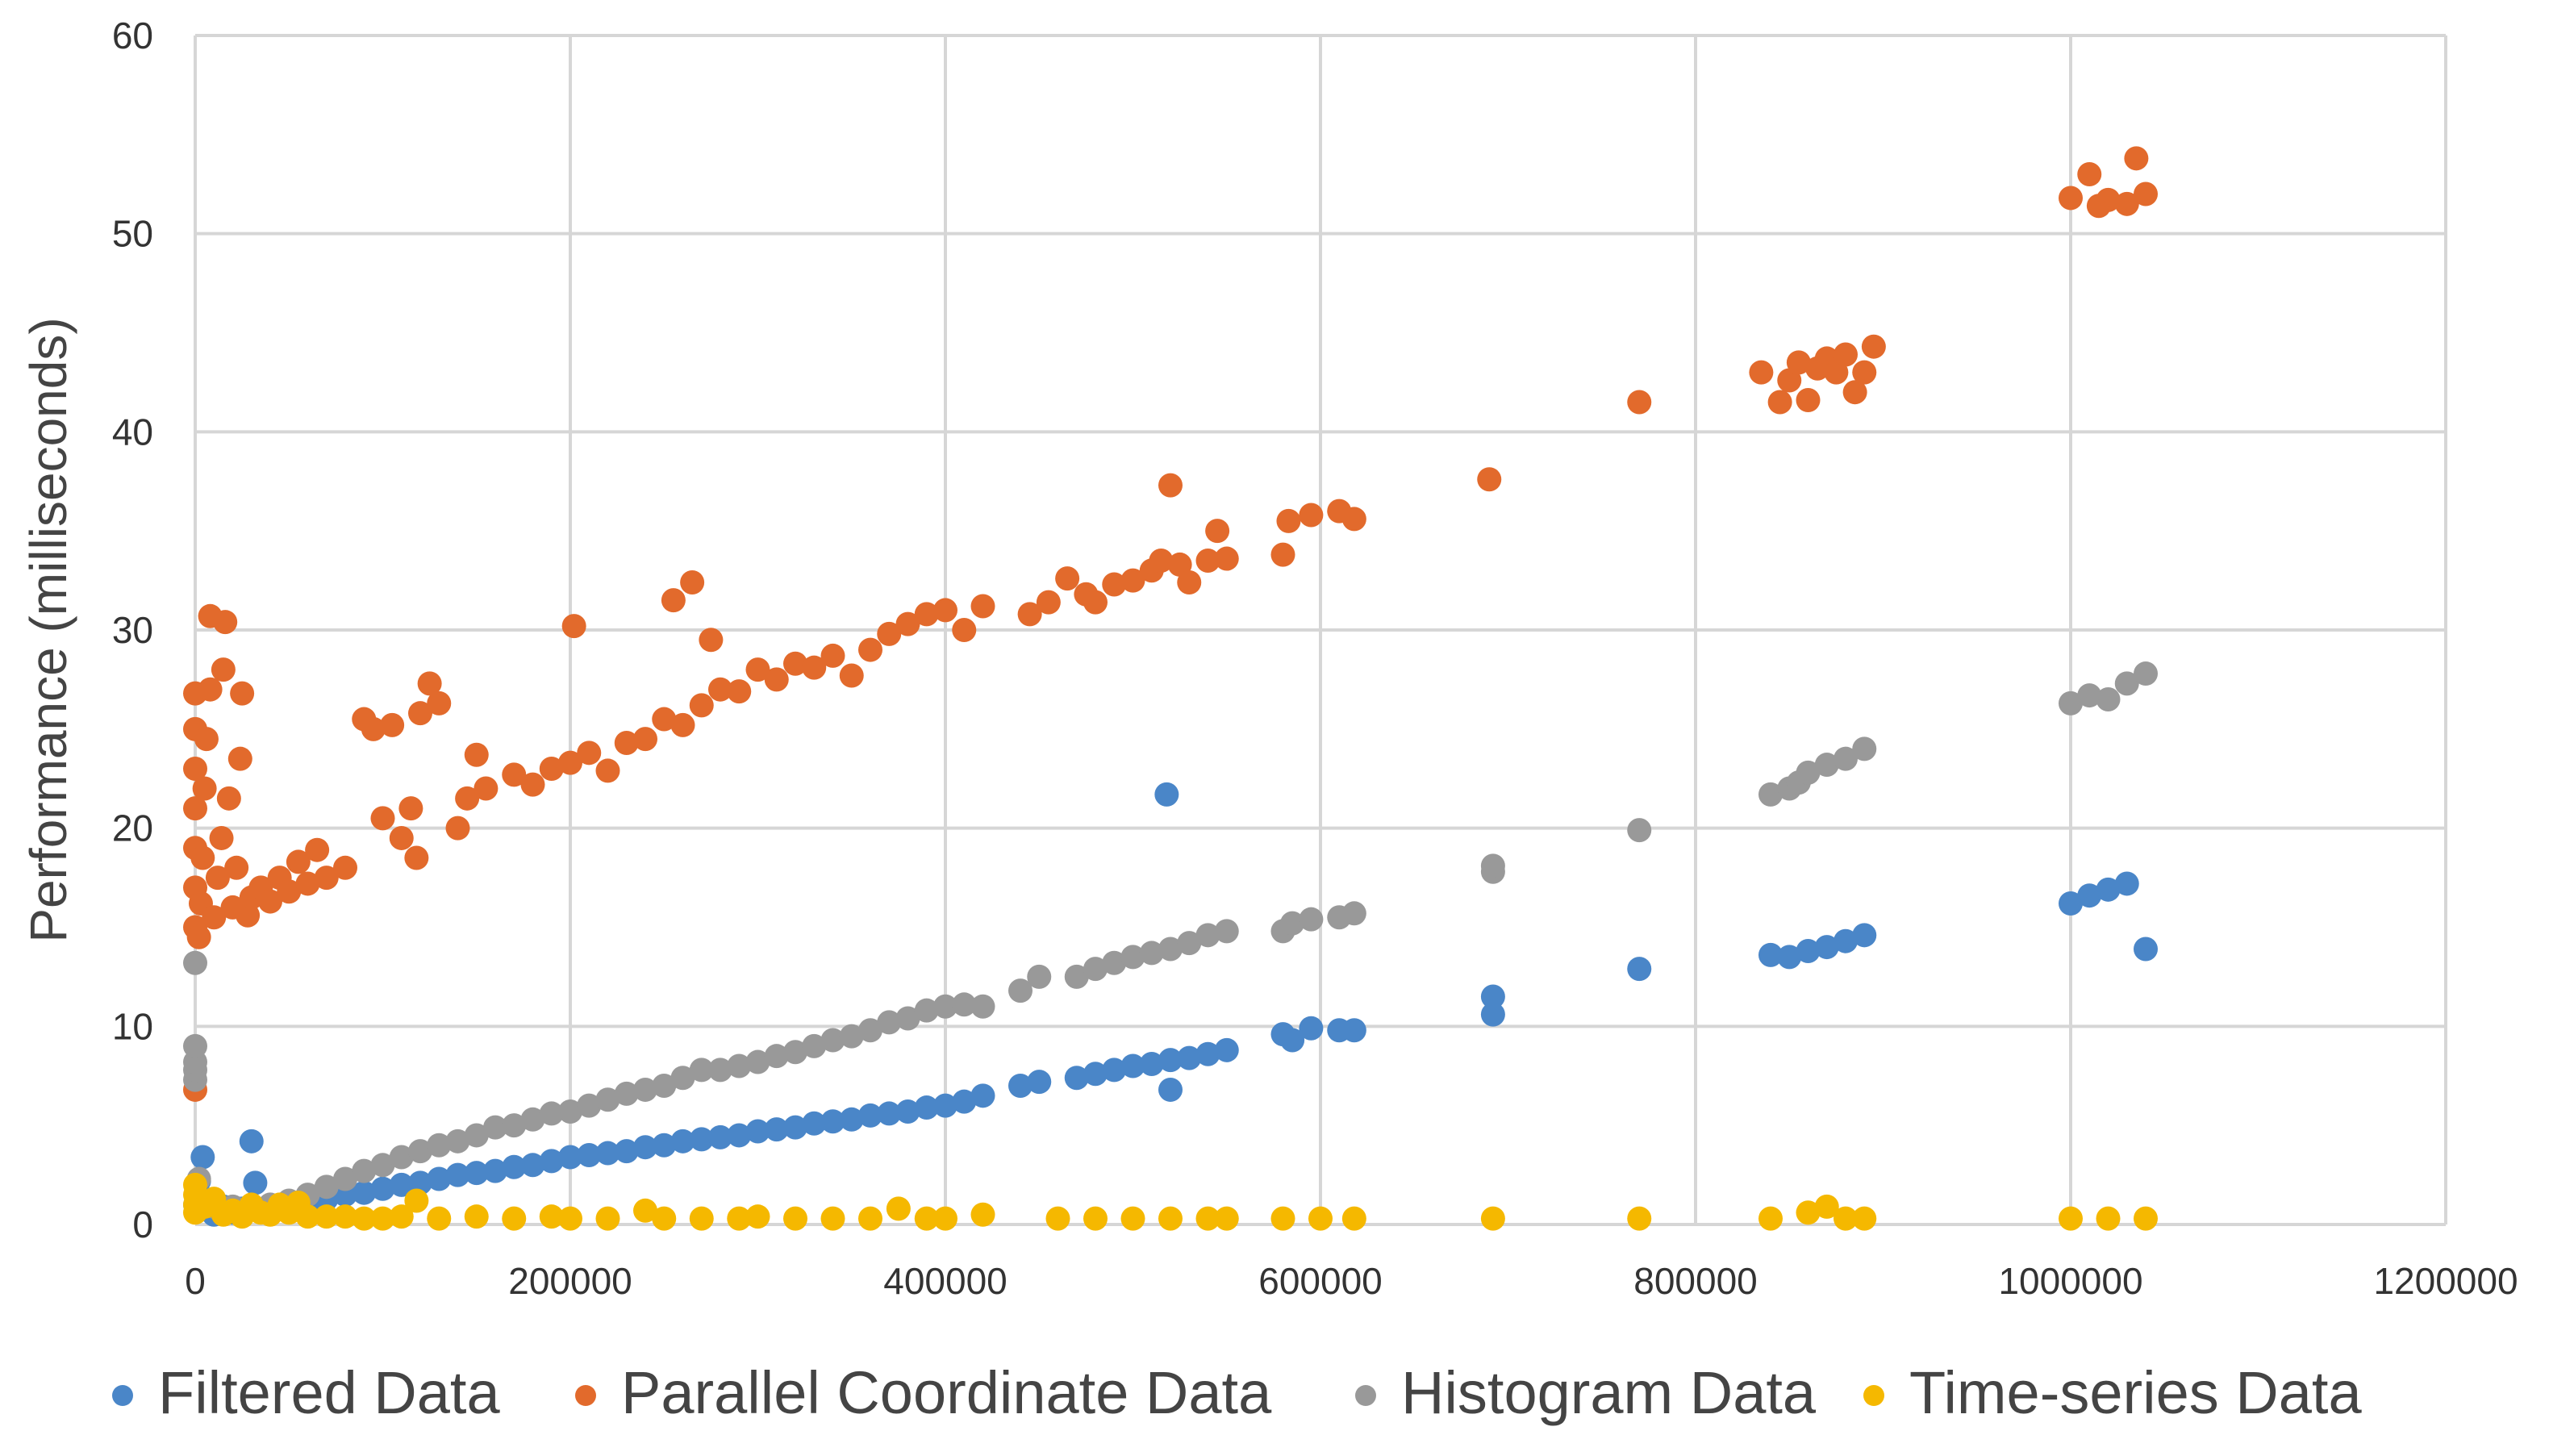 Image resolution: width=2549 pixels, height=1456 pixels. I want to click on x-tick-label: 800000, so click(1695, 1281).